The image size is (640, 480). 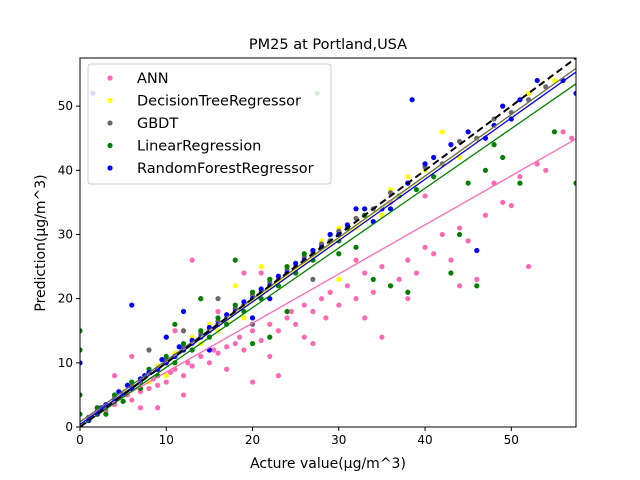 I want to click on y-axis-label: Prediction(μg/m^3), so click(x=41, y=242).